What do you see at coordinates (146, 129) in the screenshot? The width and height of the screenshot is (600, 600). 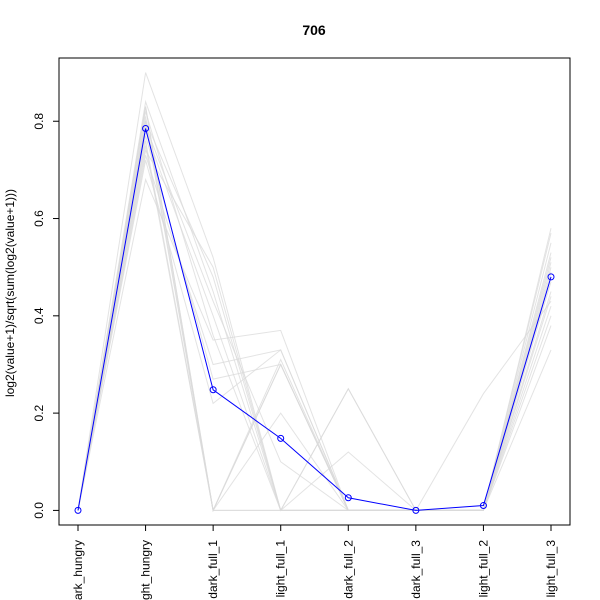 I see `highlight-point-light_hungry` at bounding box center [146, 129].